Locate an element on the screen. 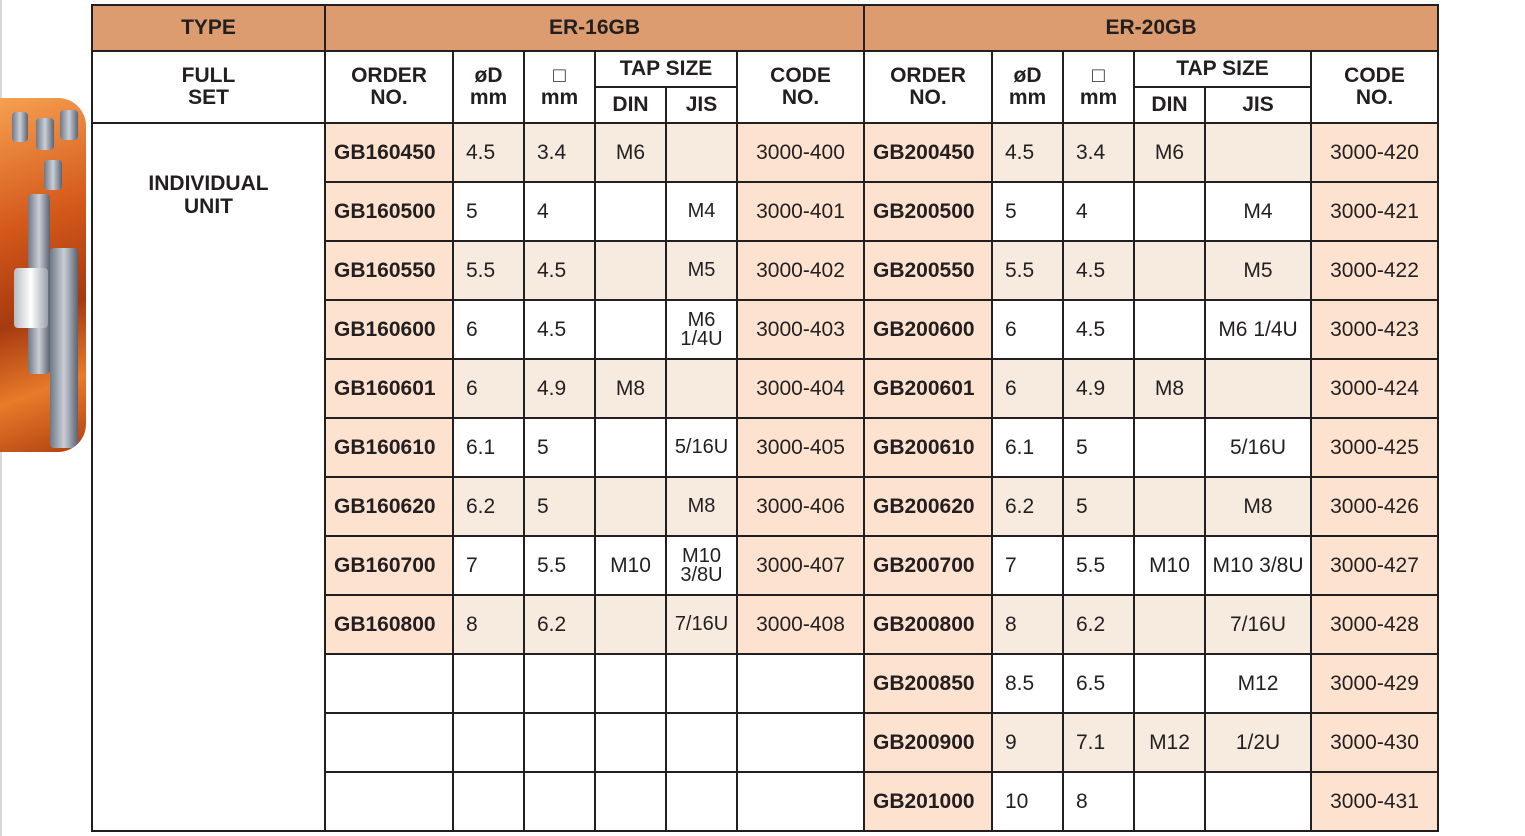 This screenshot has height=836, width=1525. er20-od-cell: 8 is located at coordinates (1027, 624).